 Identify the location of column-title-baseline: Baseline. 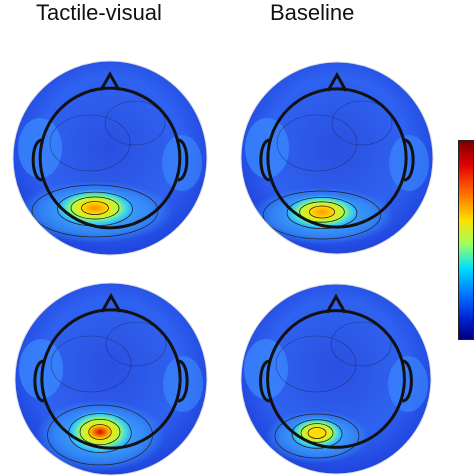
(312, 12).